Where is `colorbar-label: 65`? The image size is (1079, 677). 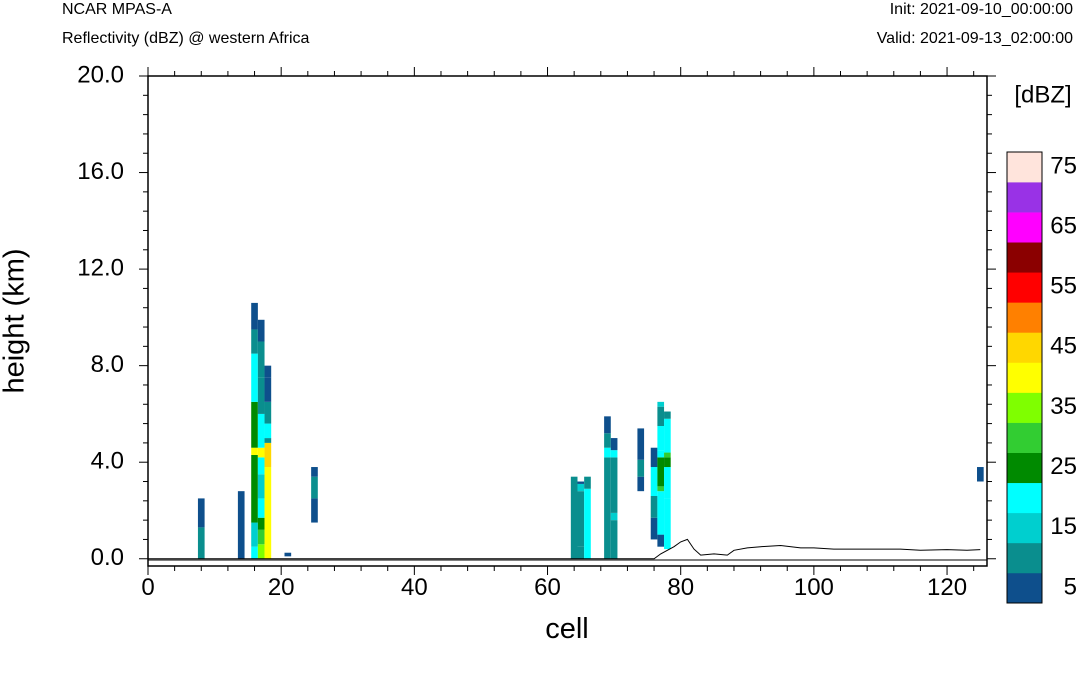
colorbar-label: 65 is located at coordinates (1063, 226).